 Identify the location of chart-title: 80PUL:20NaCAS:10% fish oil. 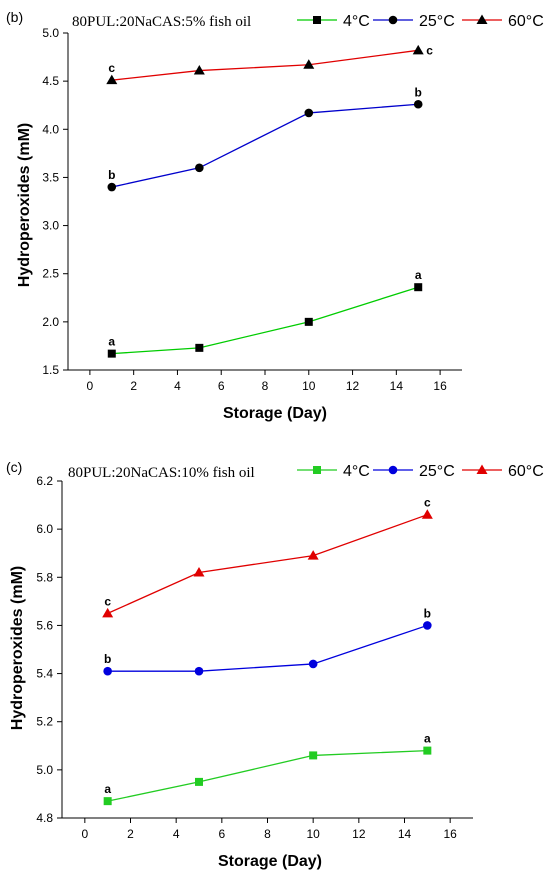
(161, 473).